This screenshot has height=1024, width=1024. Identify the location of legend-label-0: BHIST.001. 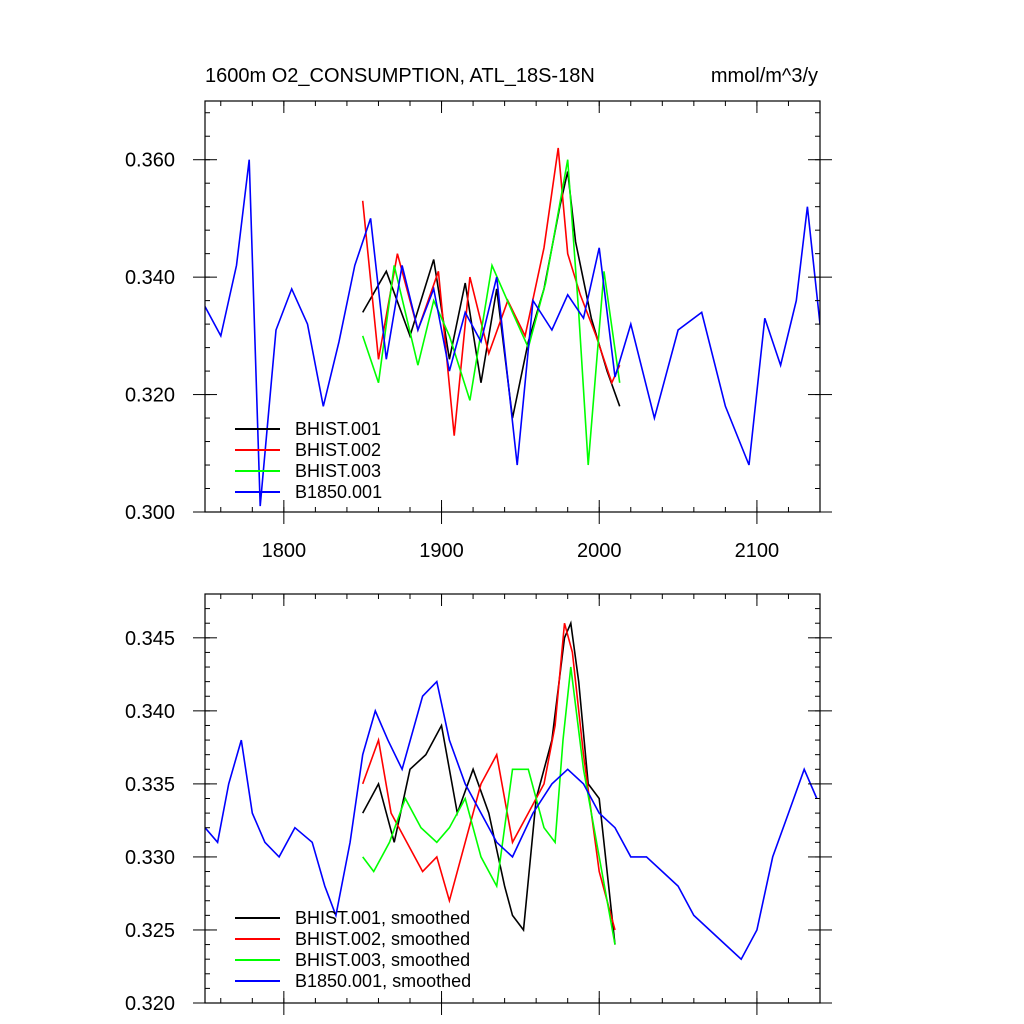
(338, 429).